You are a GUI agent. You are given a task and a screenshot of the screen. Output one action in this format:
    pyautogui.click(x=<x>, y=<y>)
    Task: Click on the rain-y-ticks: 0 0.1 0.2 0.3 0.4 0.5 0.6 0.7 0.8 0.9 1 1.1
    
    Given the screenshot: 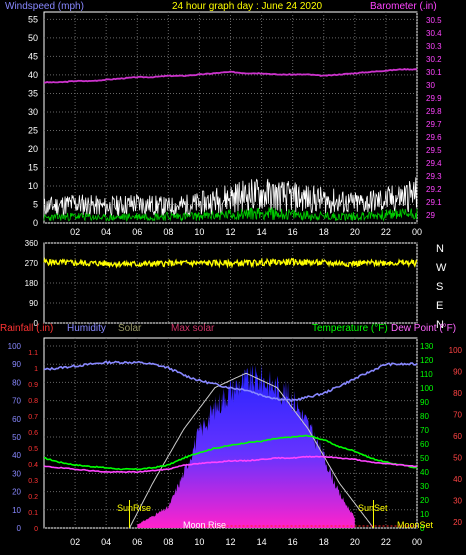 What is the action you would take?
    pyautogui.click(x=33, y=441)
    